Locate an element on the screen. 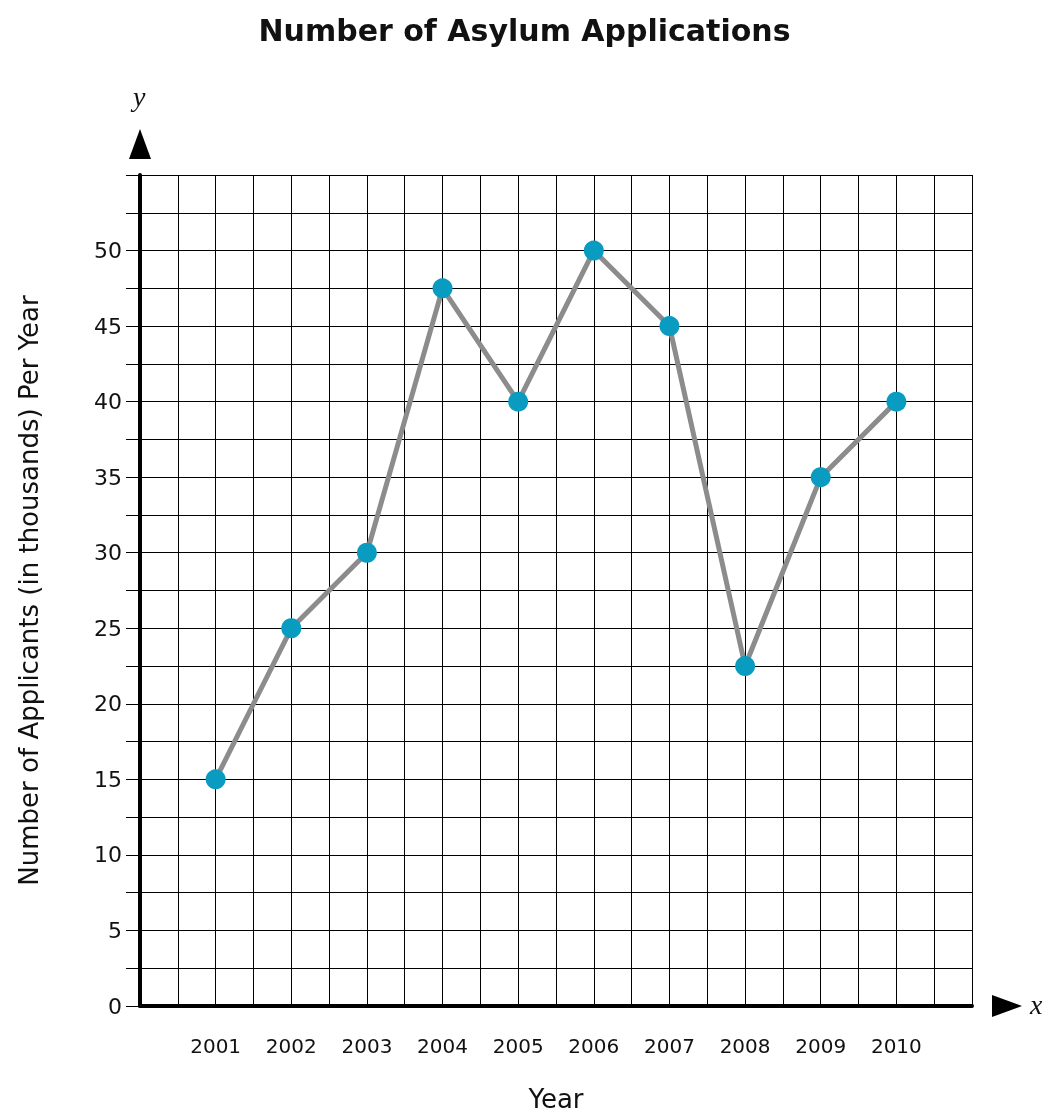  x-tick-label: 2008 is located at coordinates (745, 1046).